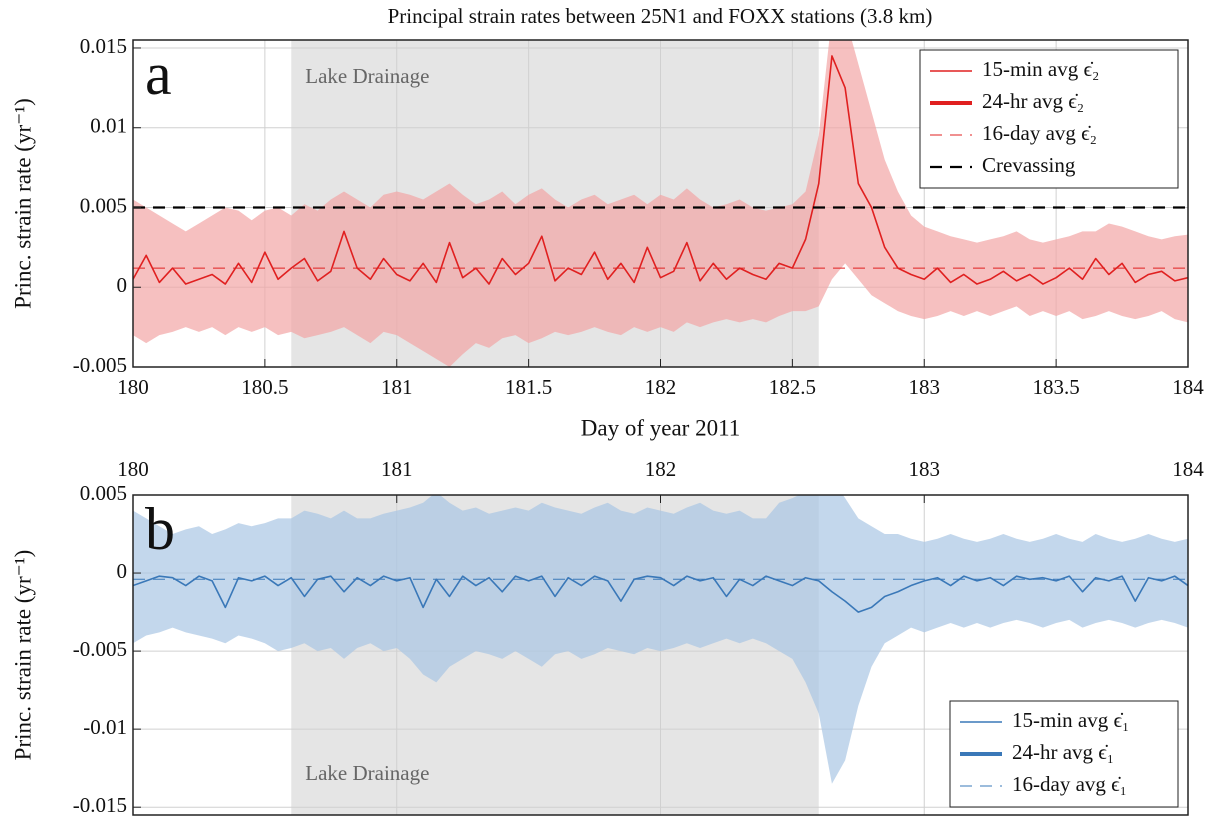 This screenshot has height=823, width=1221. I want to click on legend-label: Crevassing, so click(1029, 165).